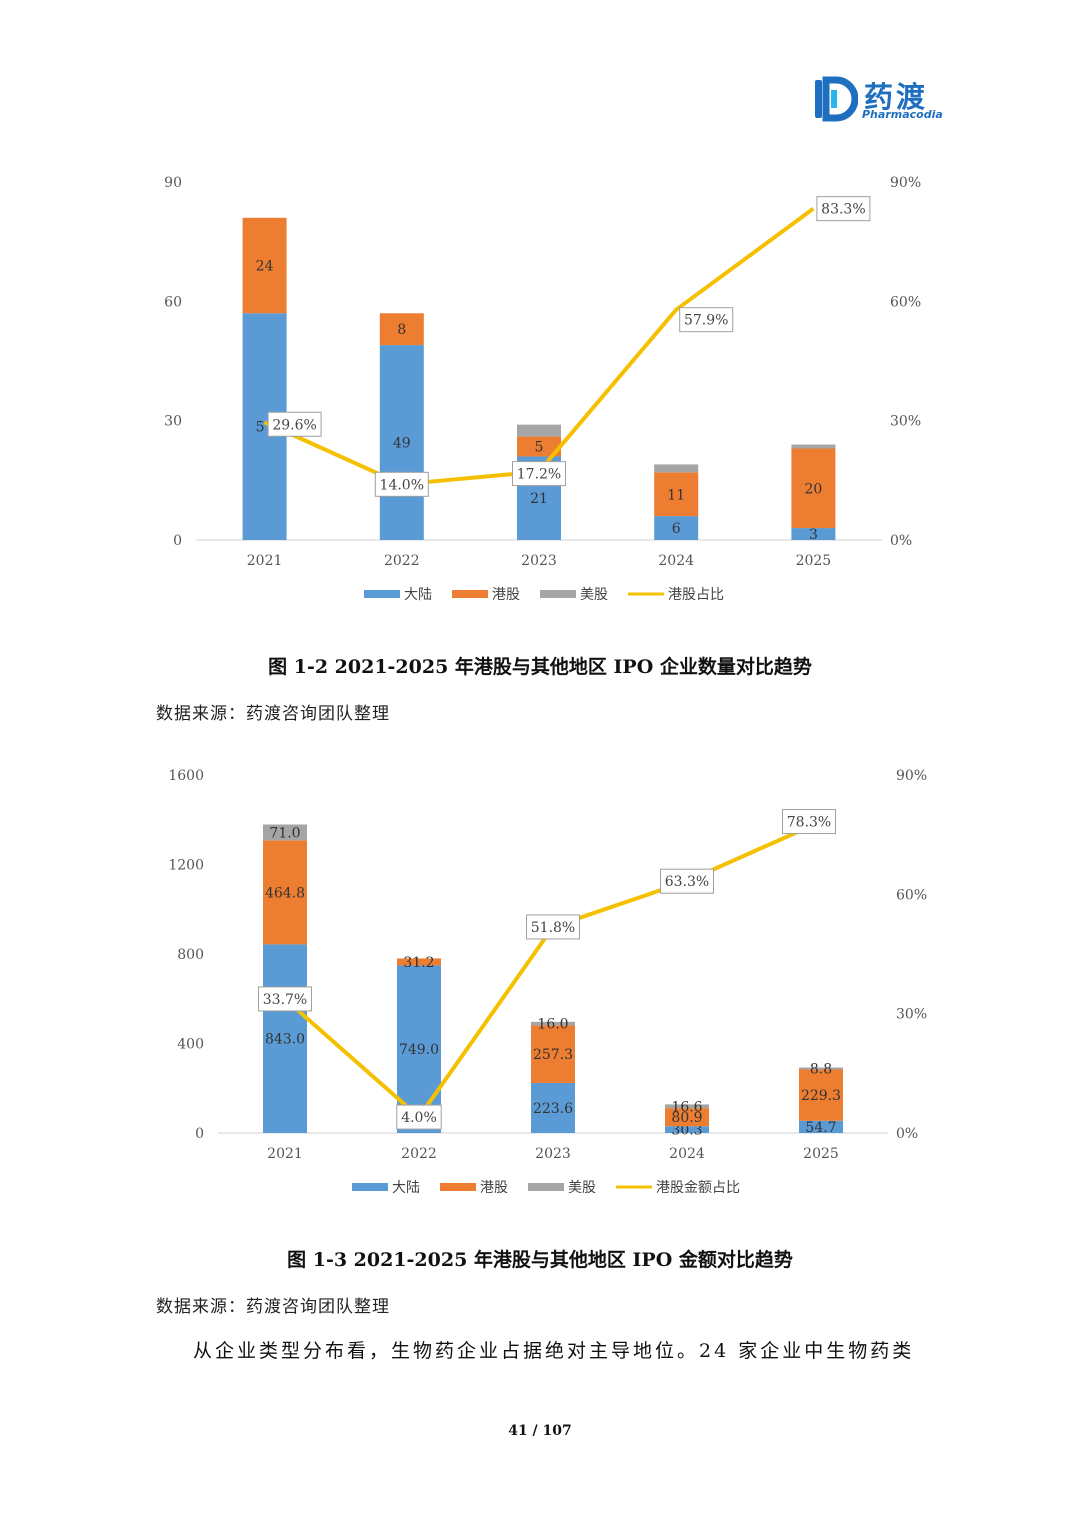 This screenshot has height=1528, width=1080. Describe the element at coordinates (173, 302) in the screenshot. I see `y-tick-label: 60` at that location.